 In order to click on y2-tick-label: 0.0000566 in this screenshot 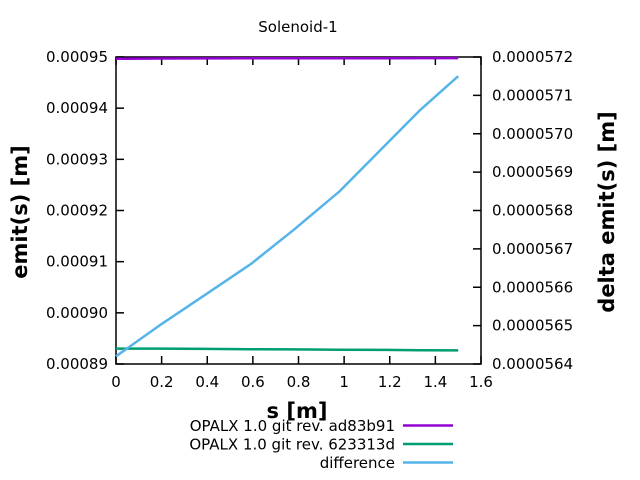, I will do `click(532, 287)`.